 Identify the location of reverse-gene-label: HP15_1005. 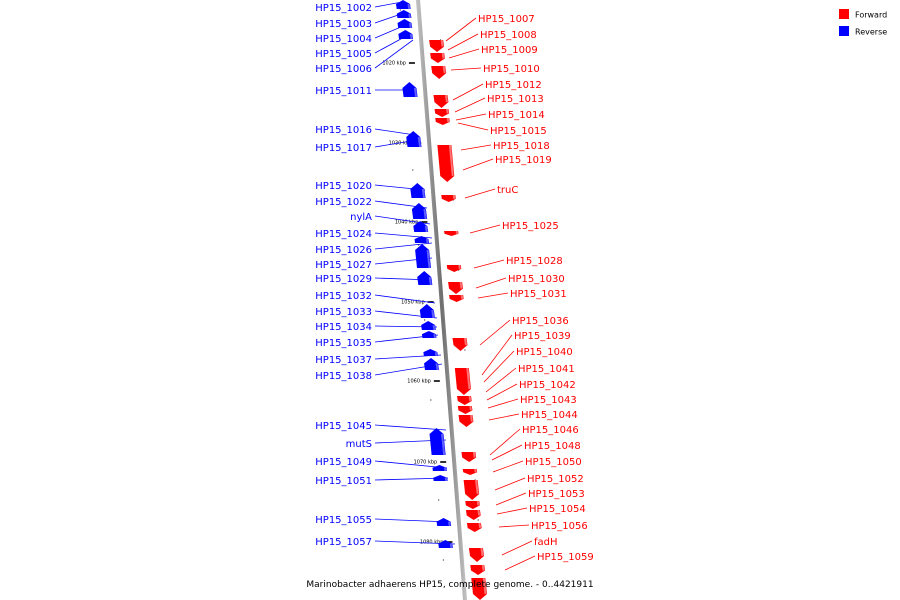
(343, 54).